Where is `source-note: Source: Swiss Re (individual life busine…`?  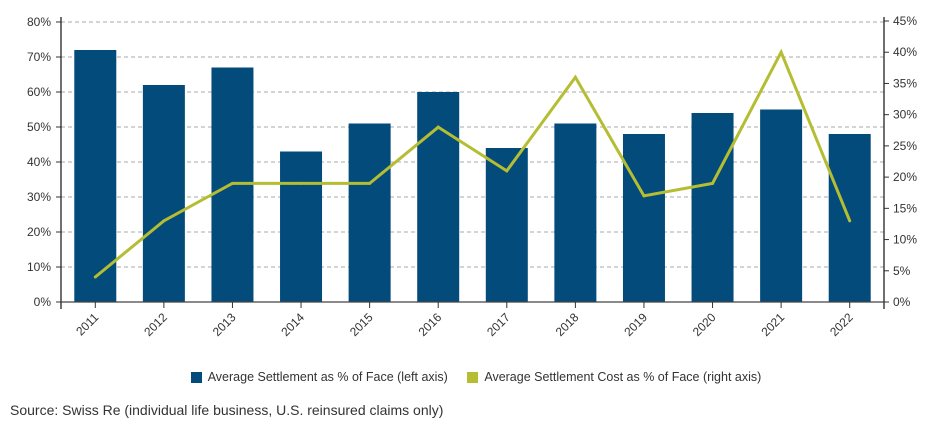
source-note: Source: Swiss Re (individual life busine… is located at coordinates (227, 410).